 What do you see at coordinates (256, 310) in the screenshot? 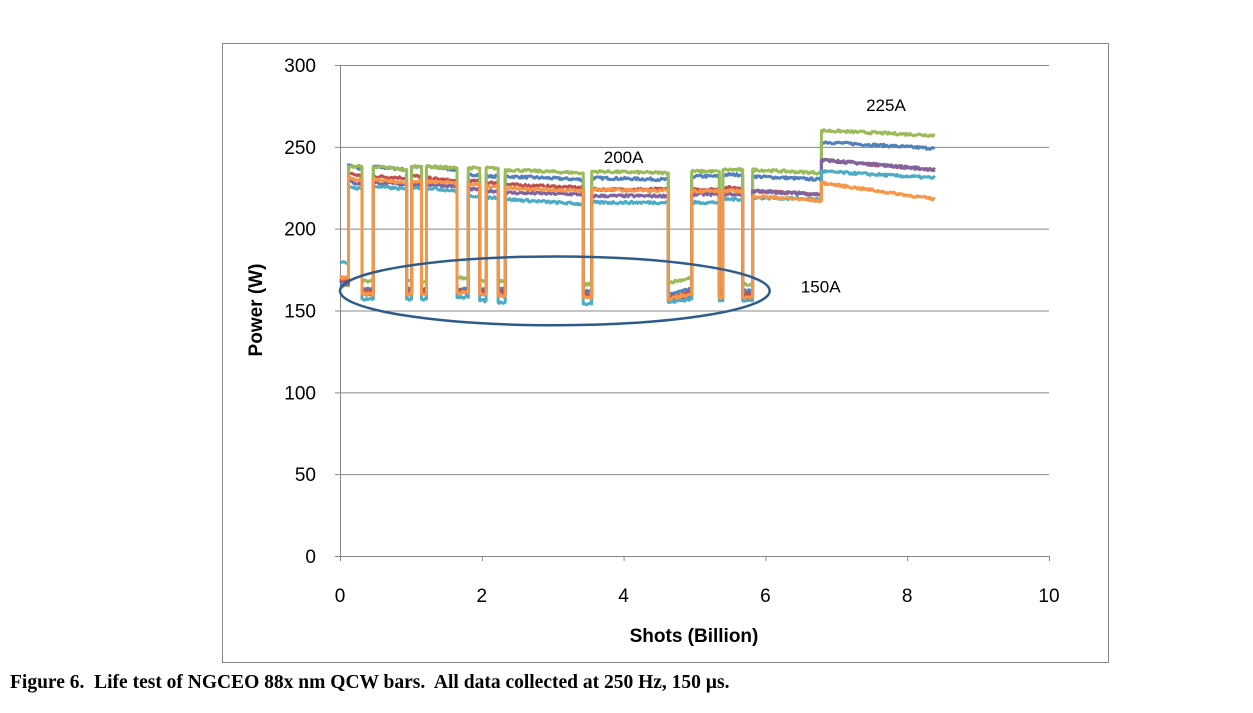
I see `y-axis-label: Power (W)` at bounding box center [256, 310].